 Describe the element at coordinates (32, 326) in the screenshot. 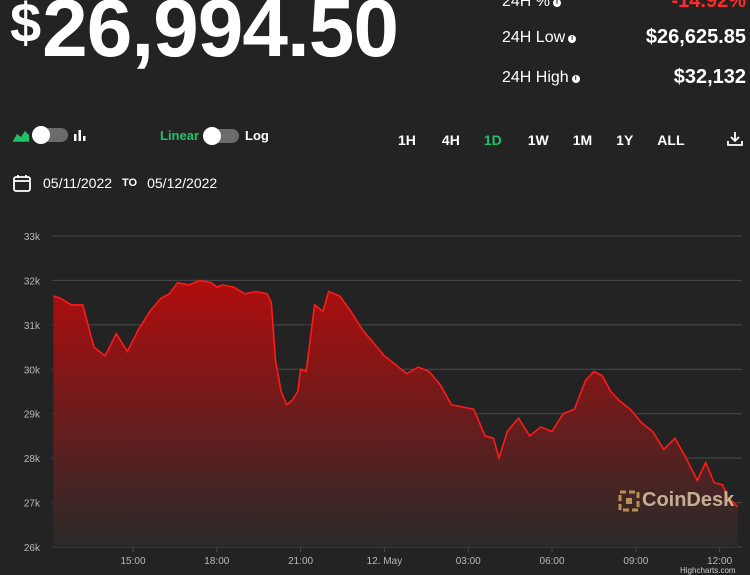

I see `y-tick-label: 31k` at that location.